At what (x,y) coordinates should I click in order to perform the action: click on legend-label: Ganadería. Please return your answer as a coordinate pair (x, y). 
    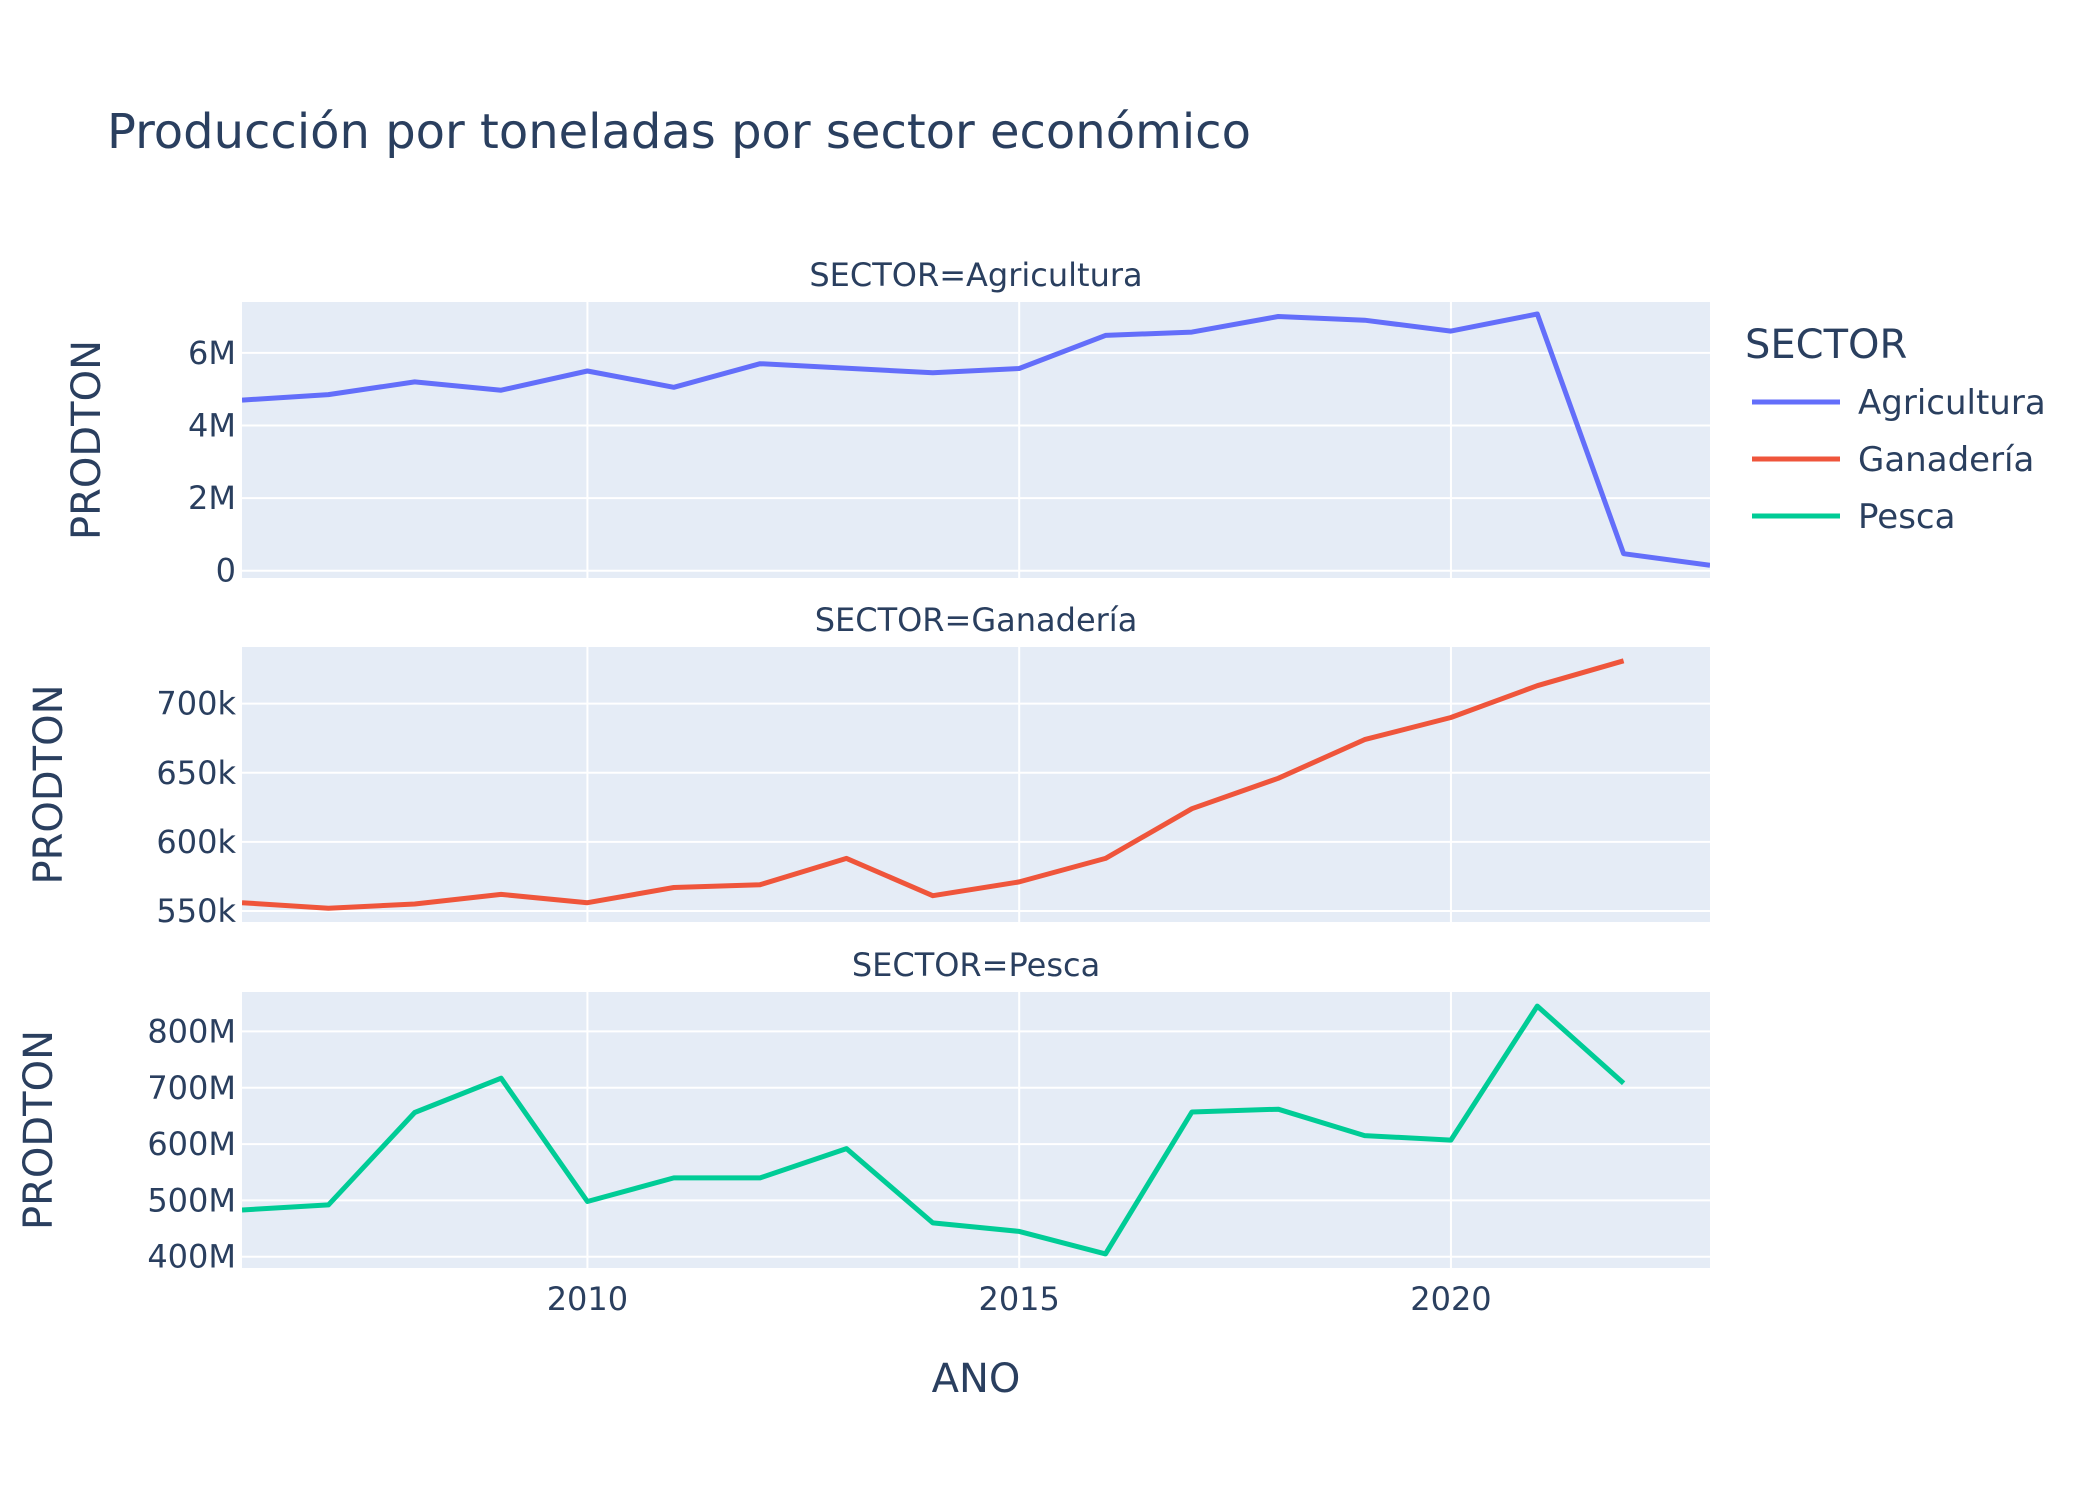
    Looking at the image, I should click on (1946, 460).